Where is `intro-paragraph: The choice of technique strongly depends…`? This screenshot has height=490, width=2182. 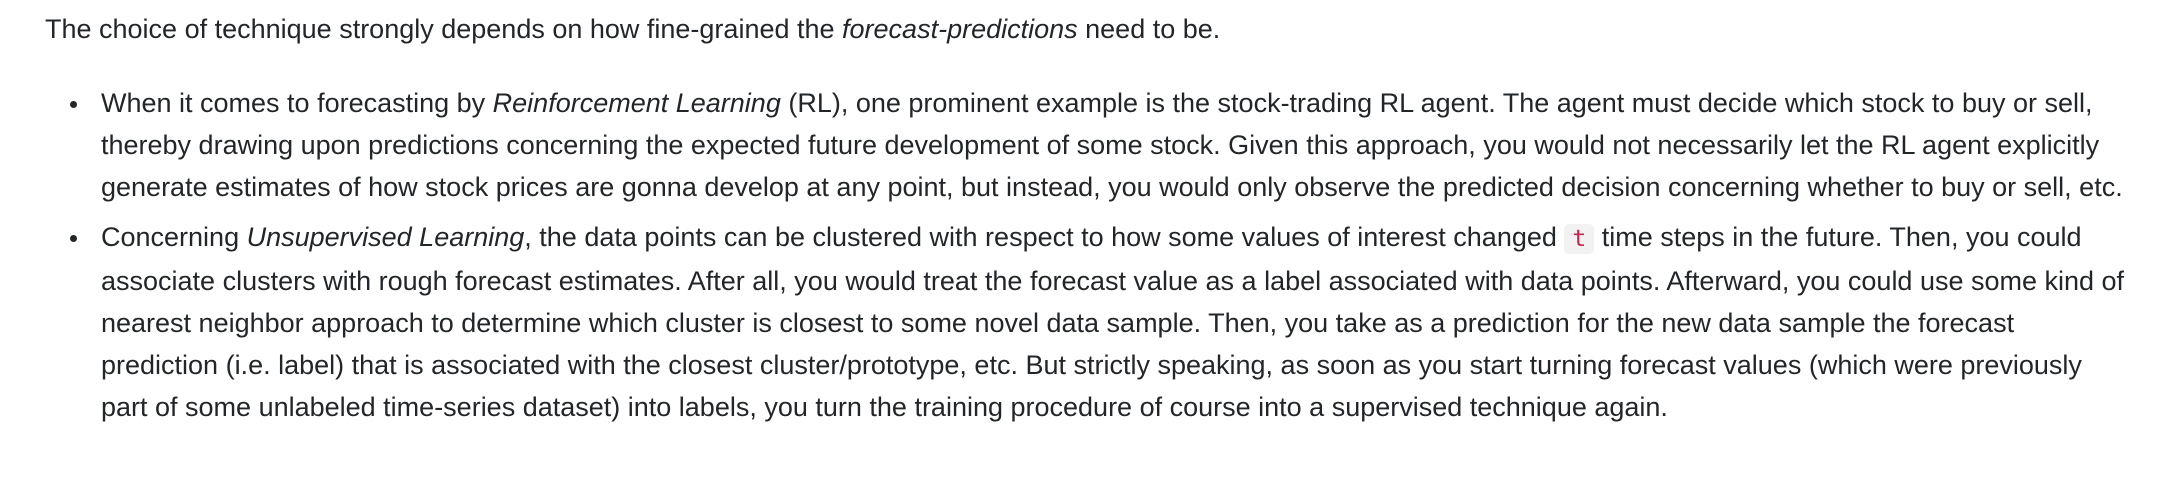 intro-paragraph: The choice of technique strongly depends… is located at coordinates (1090, 29).